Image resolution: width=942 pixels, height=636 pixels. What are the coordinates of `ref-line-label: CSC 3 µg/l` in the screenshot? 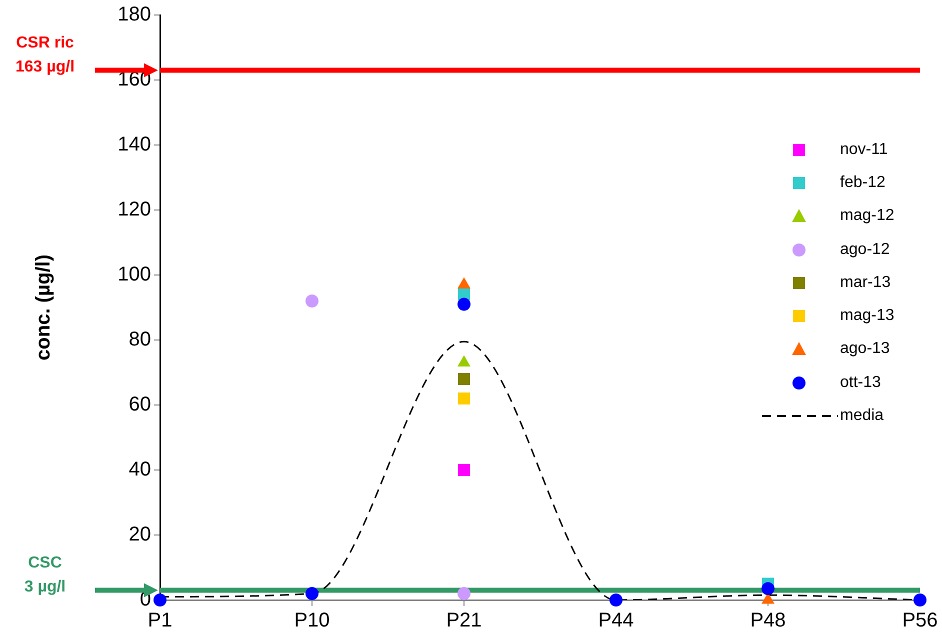 It's located at (45, 575).